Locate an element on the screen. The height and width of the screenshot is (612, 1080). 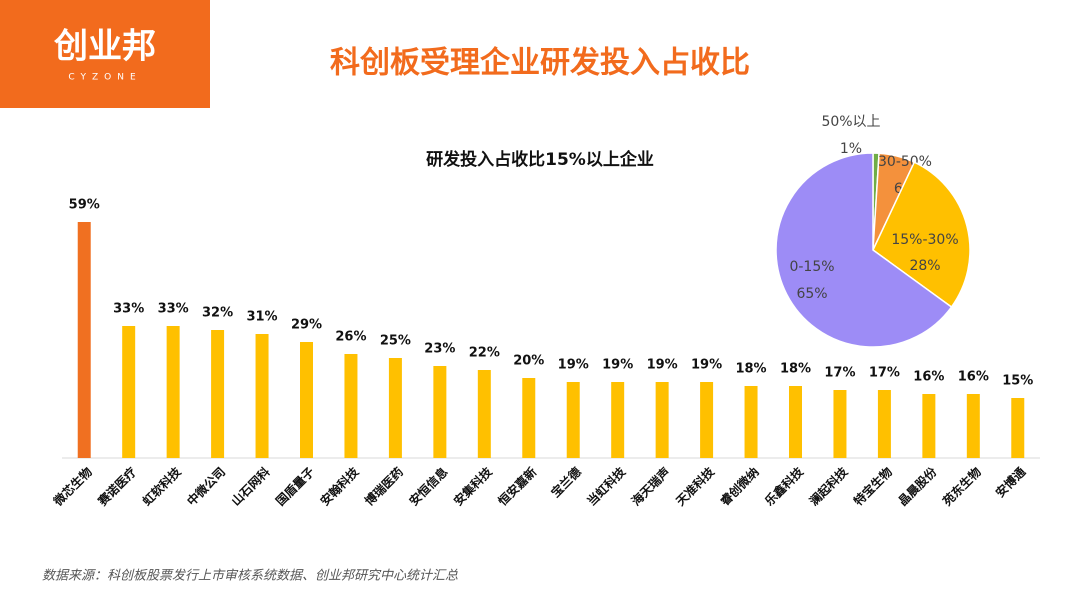
pie-value-label: 65% is located at coordinates (811, 294).